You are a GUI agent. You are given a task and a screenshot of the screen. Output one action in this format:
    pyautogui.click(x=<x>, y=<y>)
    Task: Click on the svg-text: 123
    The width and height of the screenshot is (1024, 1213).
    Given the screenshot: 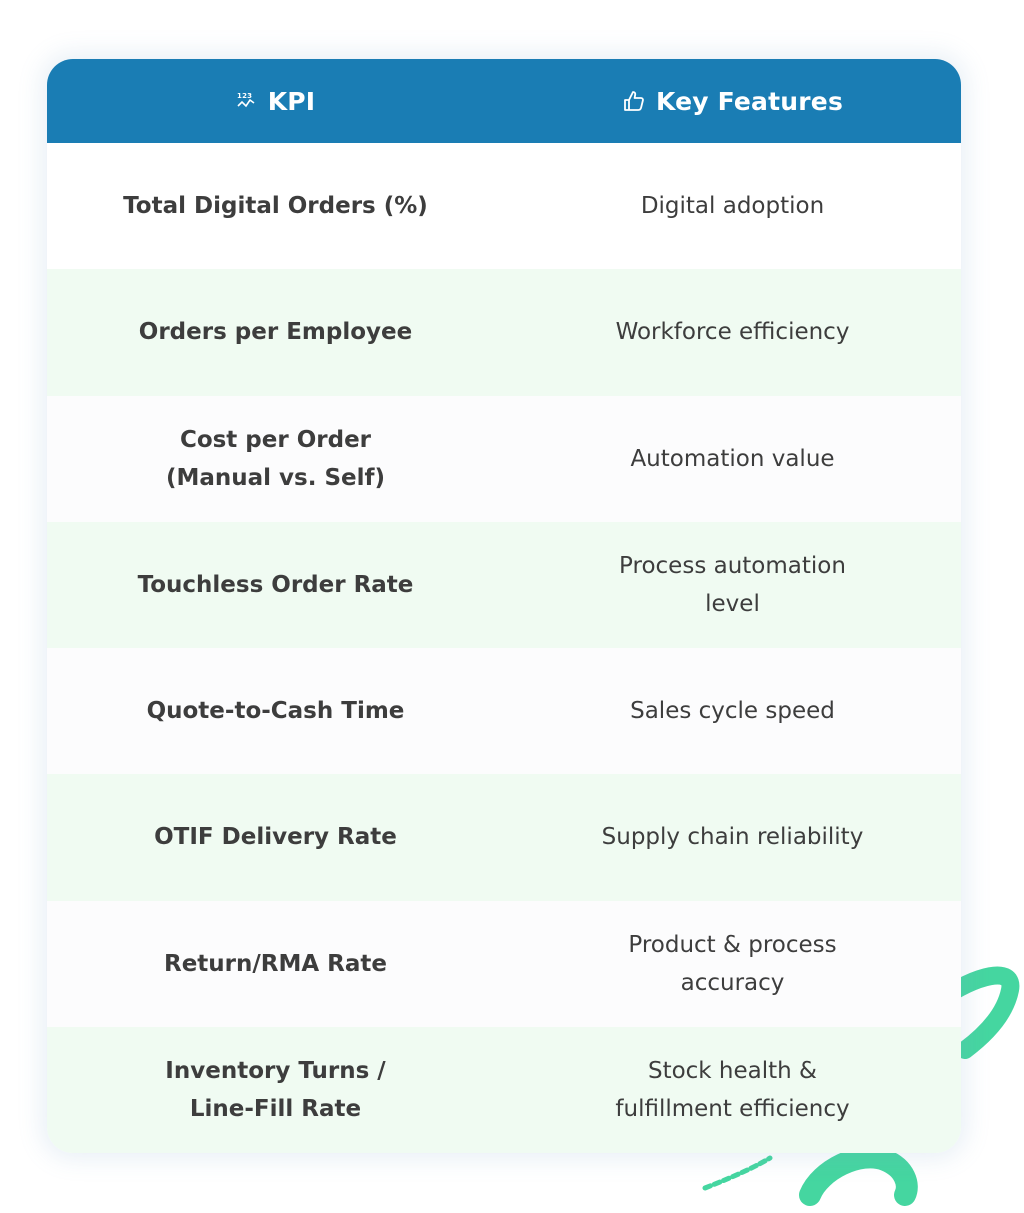 What is the action you would take?
    pyautogui.click(x=244, y=96)
    